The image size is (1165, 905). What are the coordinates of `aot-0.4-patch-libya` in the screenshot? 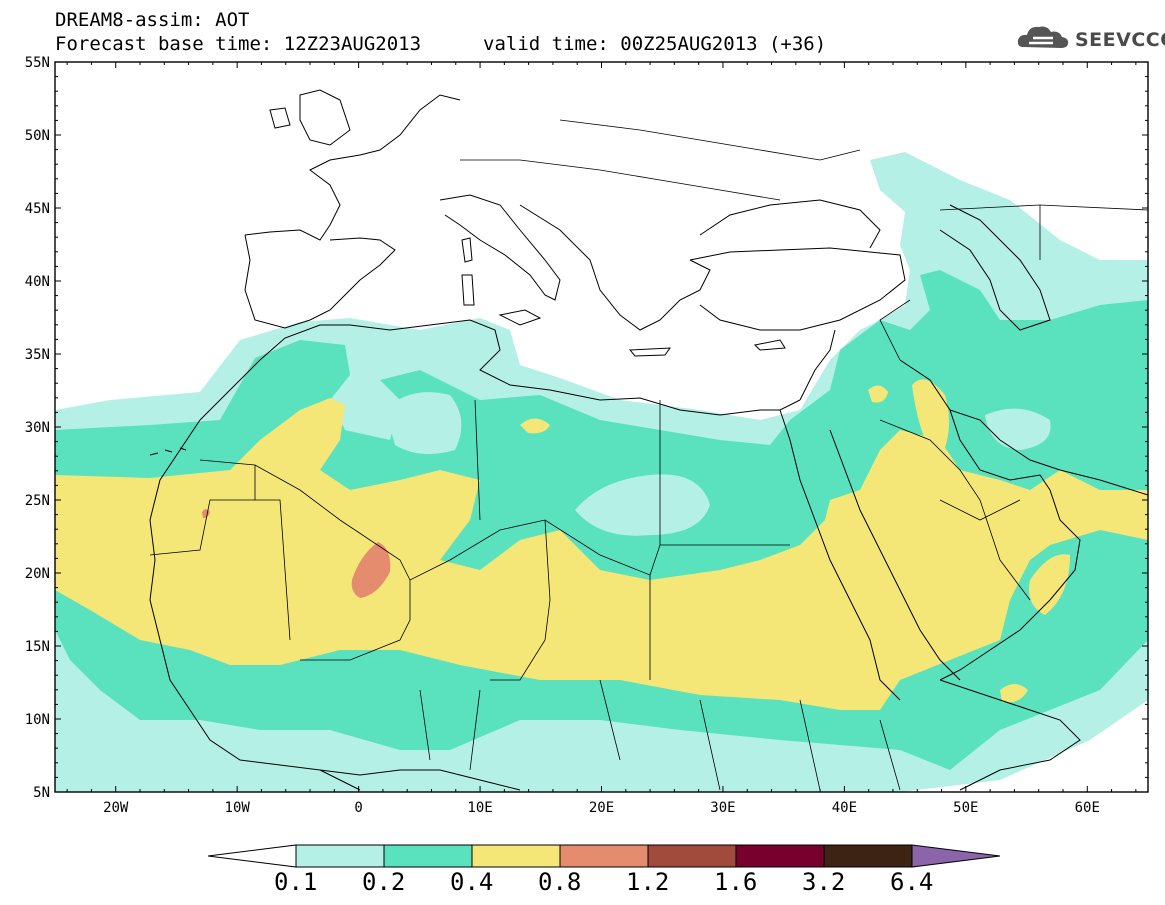 It's located at (535, 426).